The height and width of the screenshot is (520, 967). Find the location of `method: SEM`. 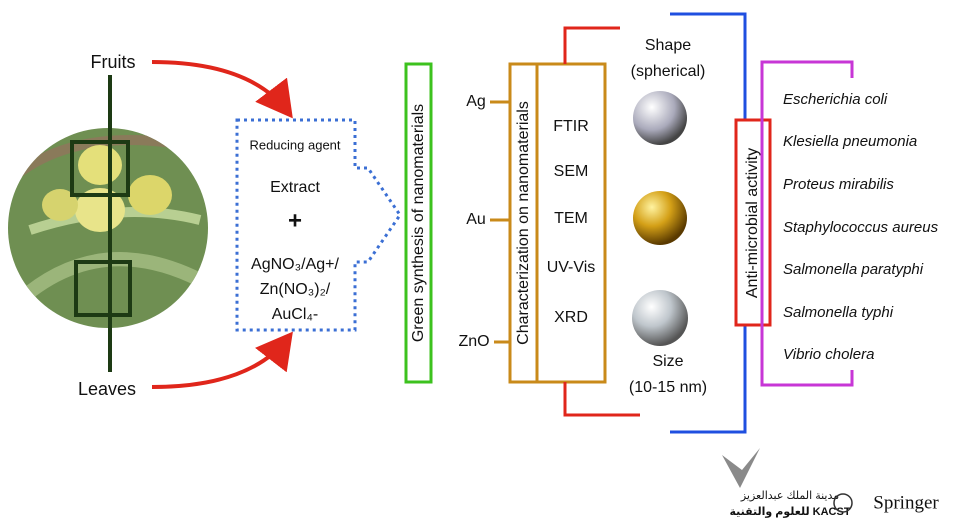

method: SEM is located at coordinates (571, 171).